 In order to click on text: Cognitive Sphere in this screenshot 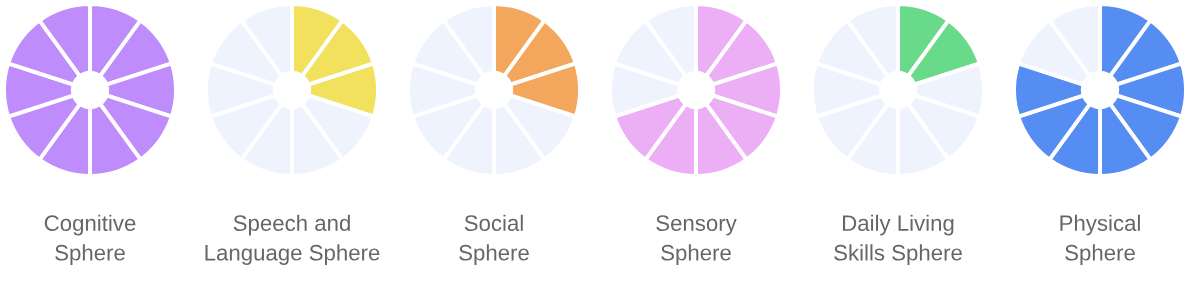, I will do `click(90, 239)`.